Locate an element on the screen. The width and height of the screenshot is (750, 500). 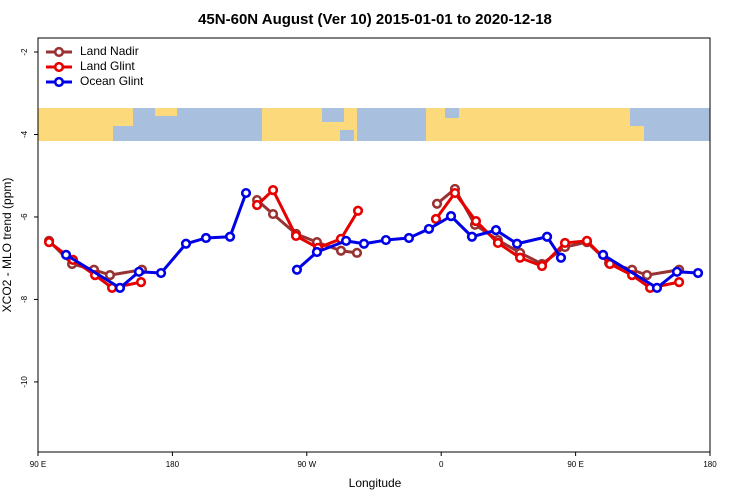
y-tick-label: -2 is located at coordinates (24, 52).